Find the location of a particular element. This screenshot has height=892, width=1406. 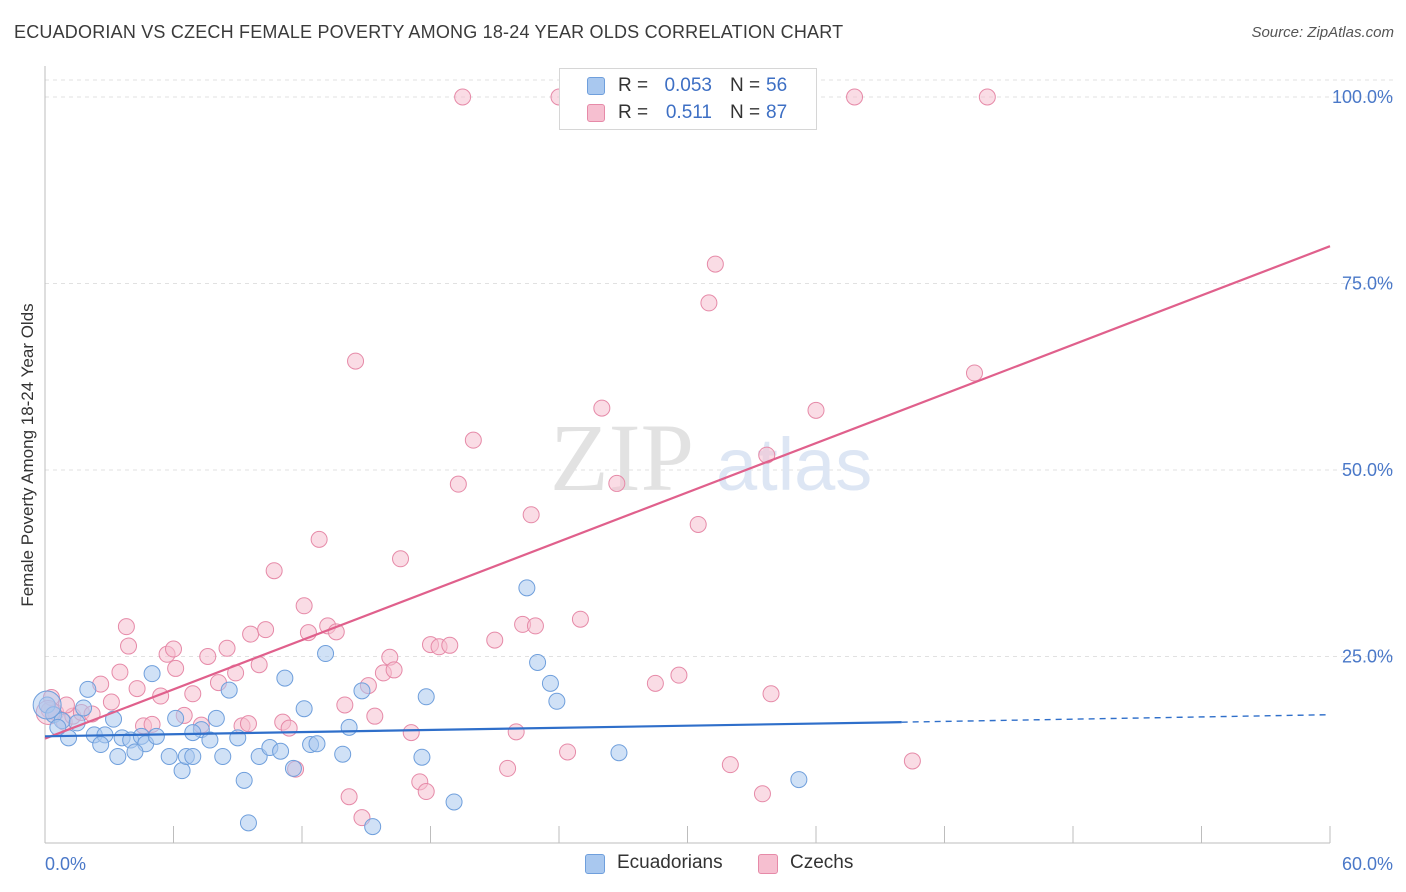

y-tick-label: 75.0% is located at coordinates (1367, 284).